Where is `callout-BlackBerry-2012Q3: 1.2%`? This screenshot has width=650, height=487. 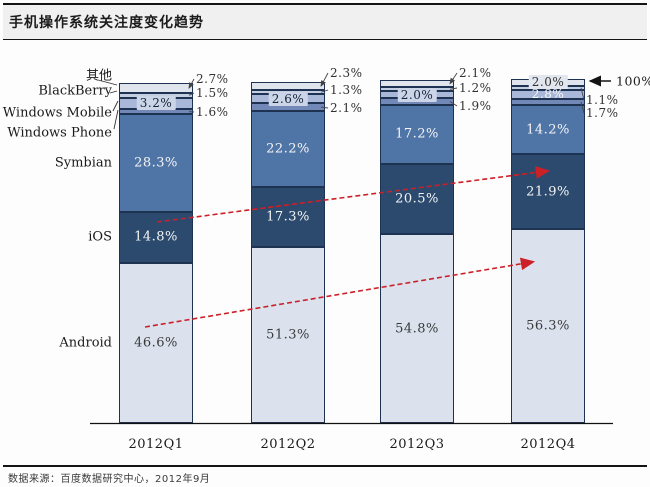 callout-BlackBerry-2012Q3: 1.2% is located at coordinates (475, 88).